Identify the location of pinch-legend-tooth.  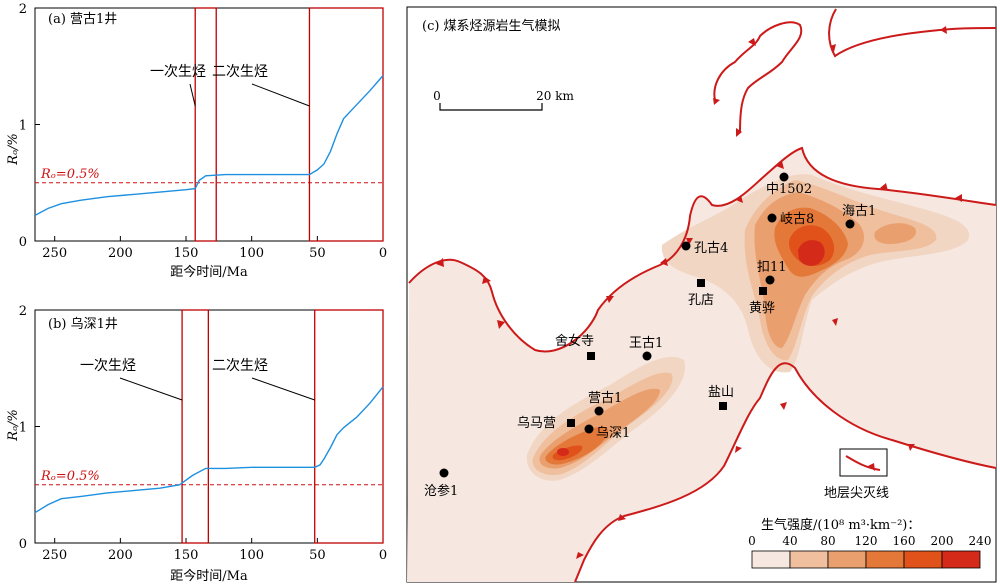
(871, 467).